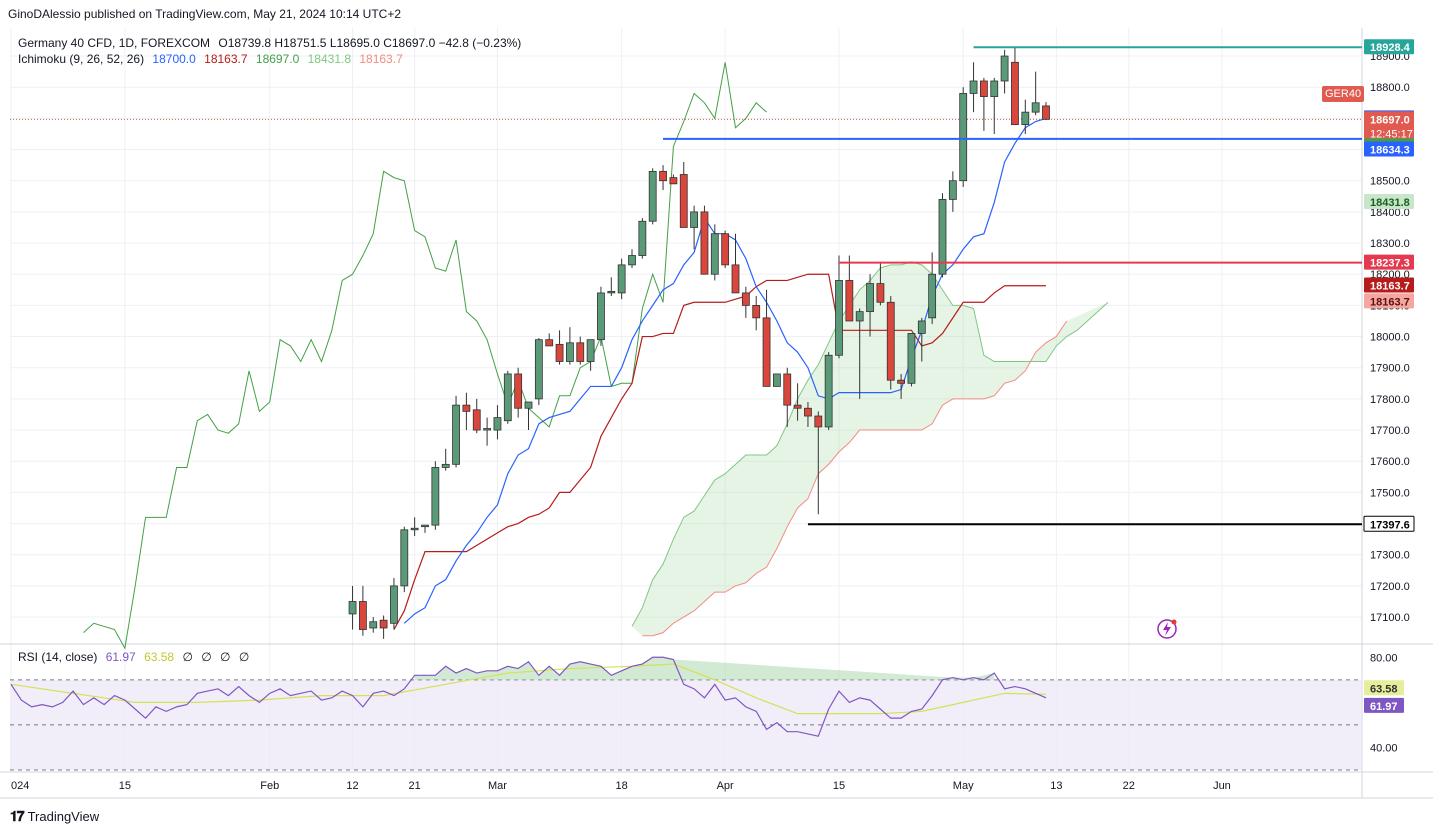  I want to click on tradingview-brand: 𝟏𝟕 TradingView, so click(54, 816).